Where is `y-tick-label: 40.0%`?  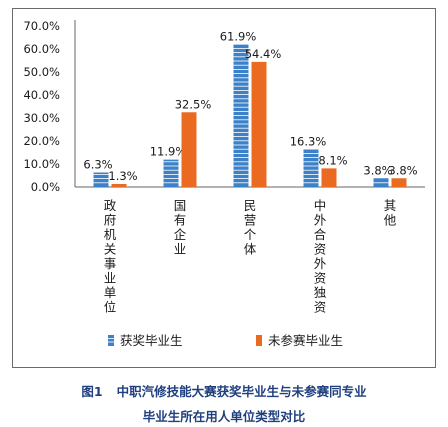
y-tick-label: 40.0% is located at coordinates (41, 95).